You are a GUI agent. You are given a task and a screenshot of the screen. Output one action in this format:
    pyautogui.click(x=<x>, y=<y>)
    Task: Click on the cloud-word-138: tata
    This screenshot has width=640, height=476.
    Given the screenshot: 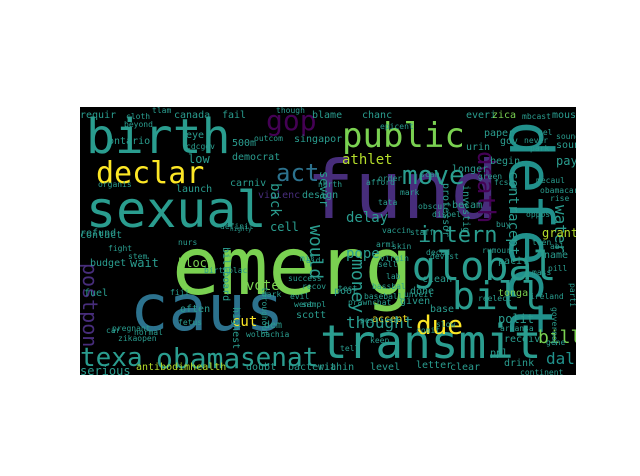 What is the action you would take?
    pyautogui.click(x=388, y=202)
    